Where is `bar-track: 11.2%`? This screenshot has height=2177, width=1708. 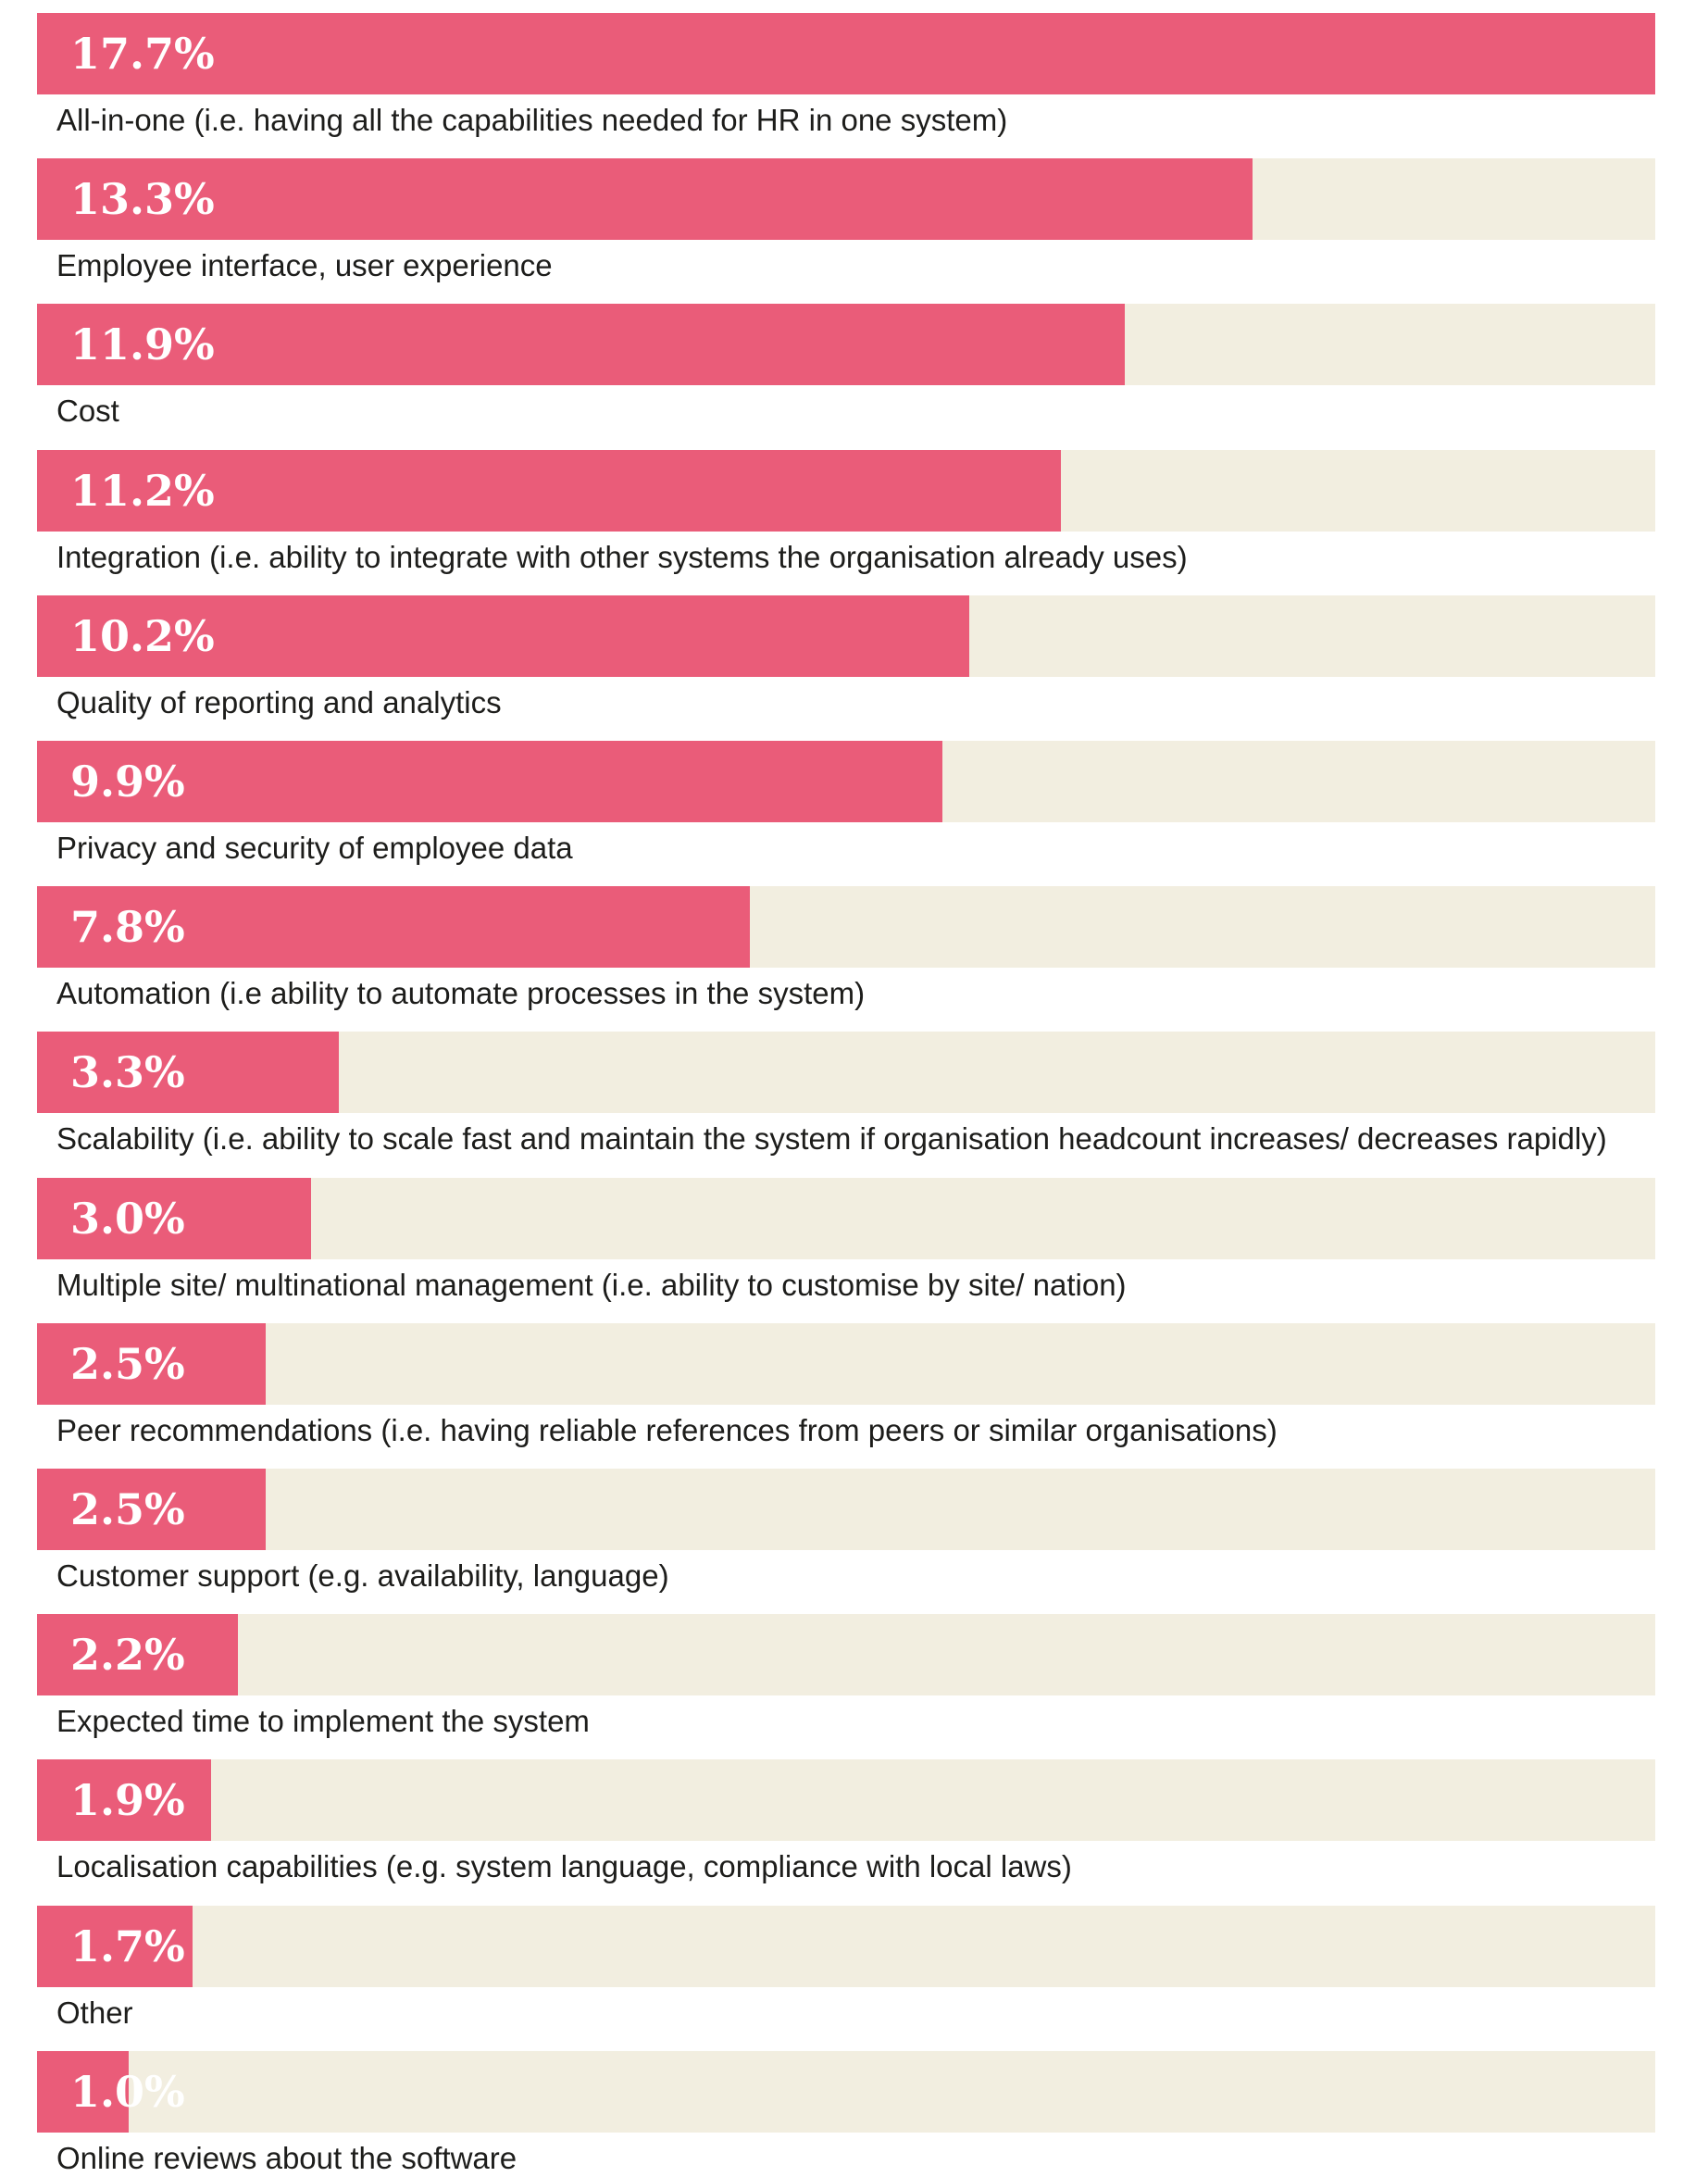 bar-track: 11.2% is located at coordinates (846, 490).